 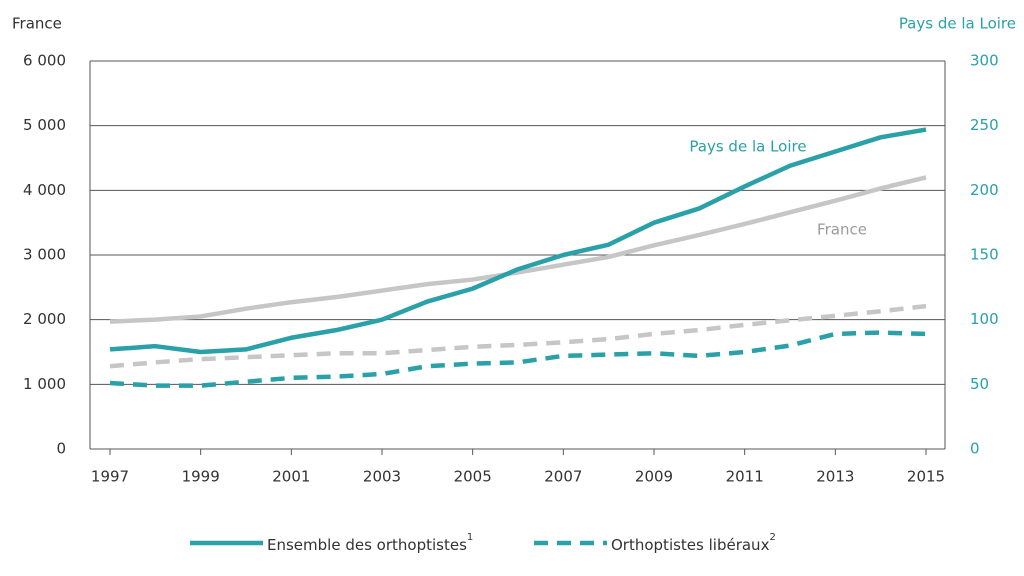 What do you see at coordinates (984, 190) in the screenshot?
I see `y2-tick-label: 200` at bounding box center [984, 190].